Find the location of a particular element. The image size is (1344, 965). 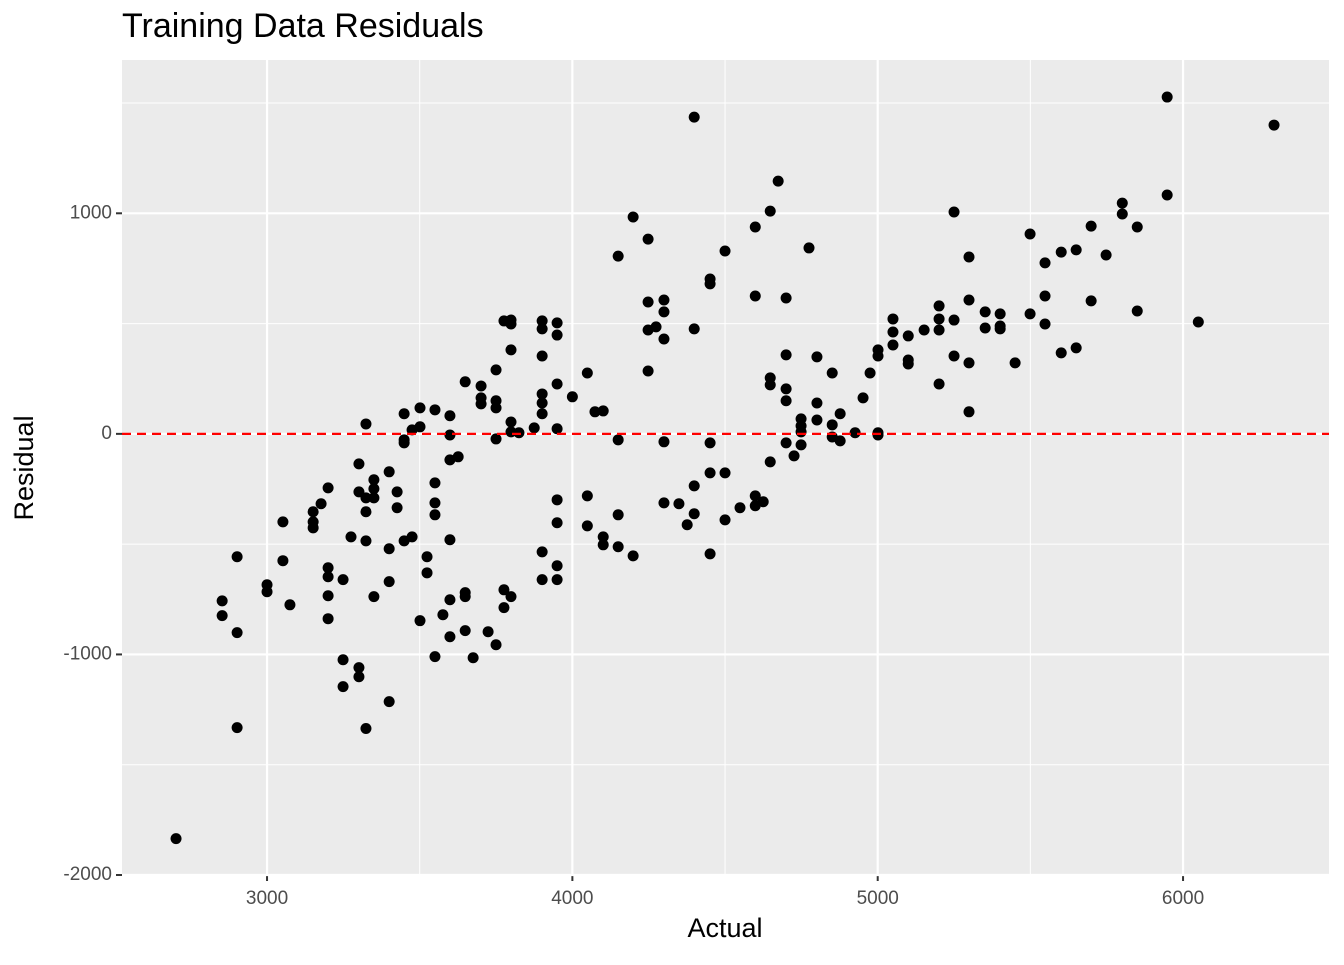

y-tick-label: 0 is located at coordinates (106, 433).